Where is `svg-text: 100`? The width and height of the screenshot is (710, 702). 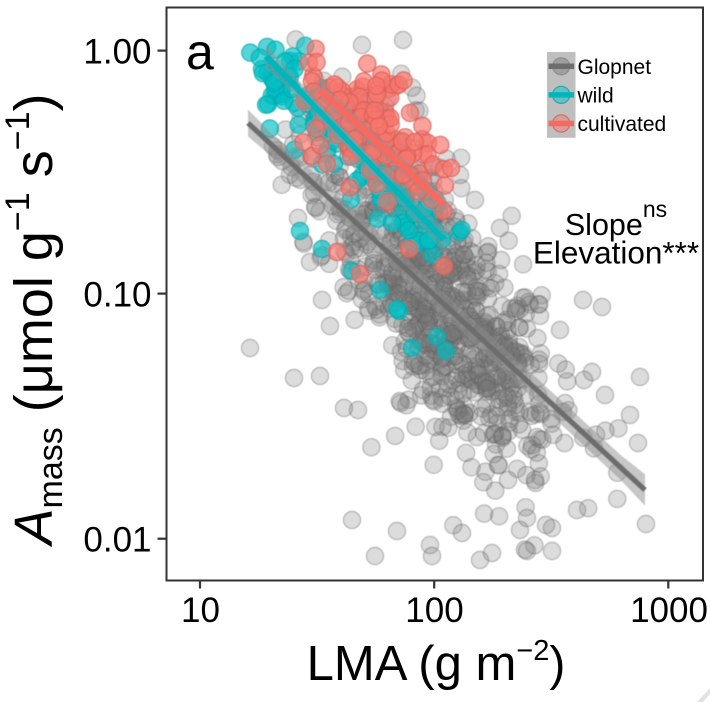
svg-text: 100 is located at coordinates (434, 610).